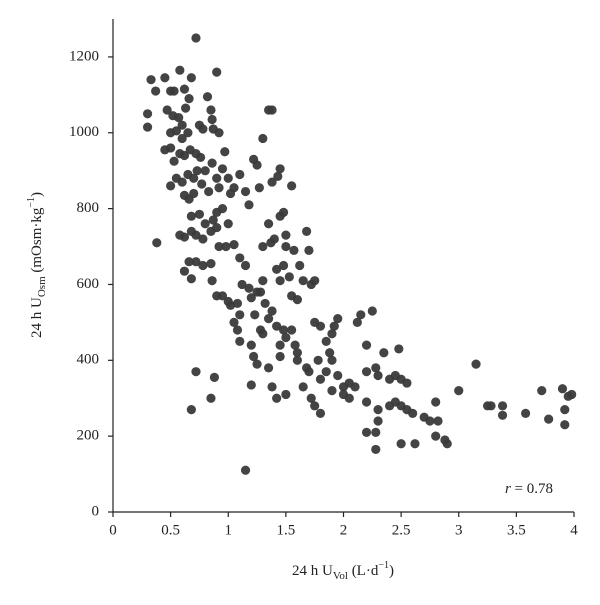  What do you see at coordinates (88, 436) in the screenshot?
I see `y-tick-label: 200` at bounding box center [88, 436].